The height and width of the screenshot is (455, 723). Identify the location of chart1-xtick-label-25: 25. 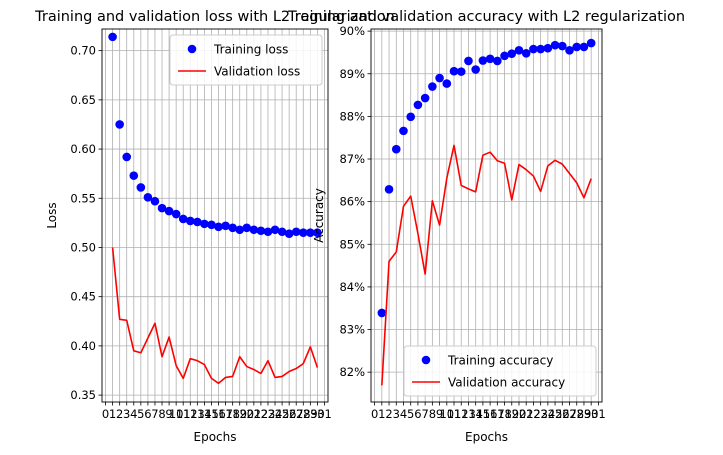
(282, 414).